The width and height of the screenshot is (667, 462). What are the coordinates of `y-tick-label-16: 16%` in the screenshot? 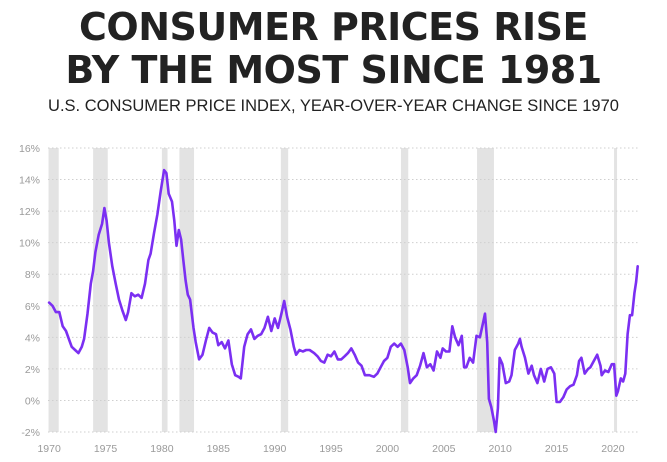 It's located at (29, 149).